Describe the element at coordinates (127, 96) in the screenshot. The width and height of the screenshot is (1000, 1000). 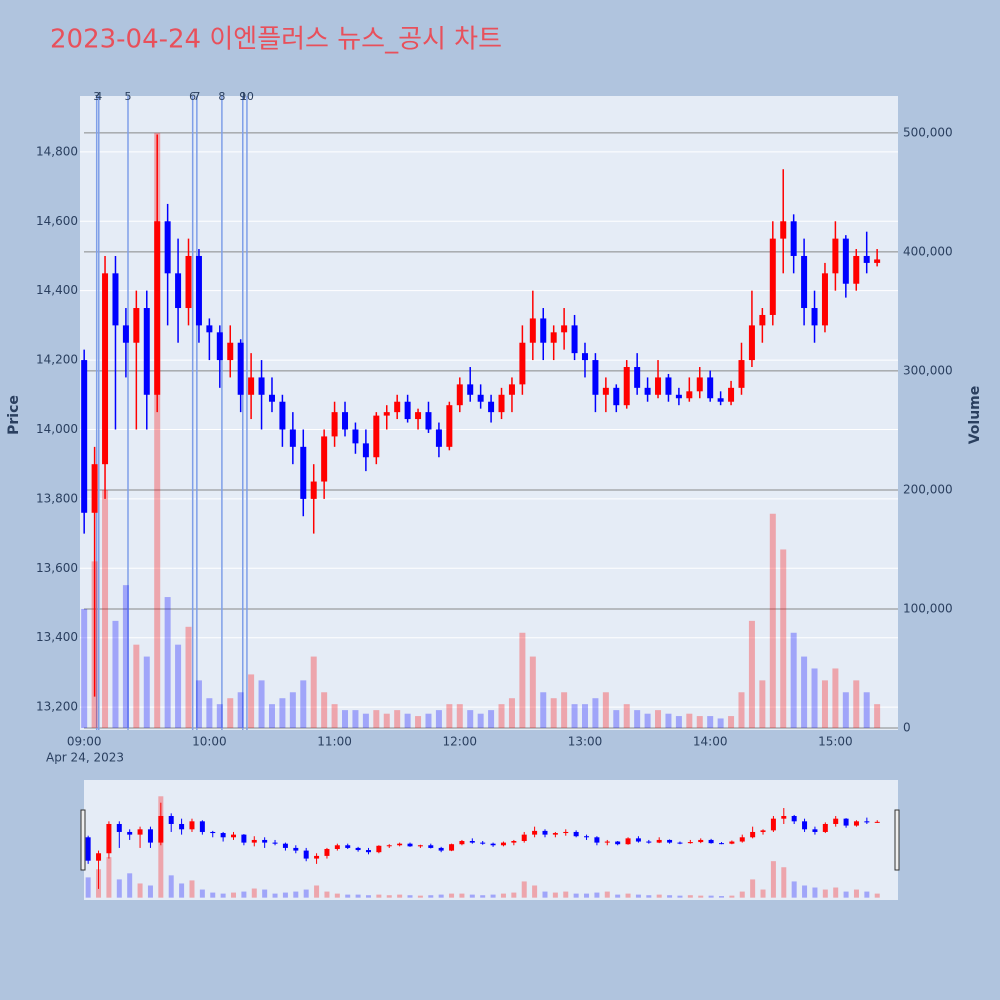
I see `news-label: 5` at that location.